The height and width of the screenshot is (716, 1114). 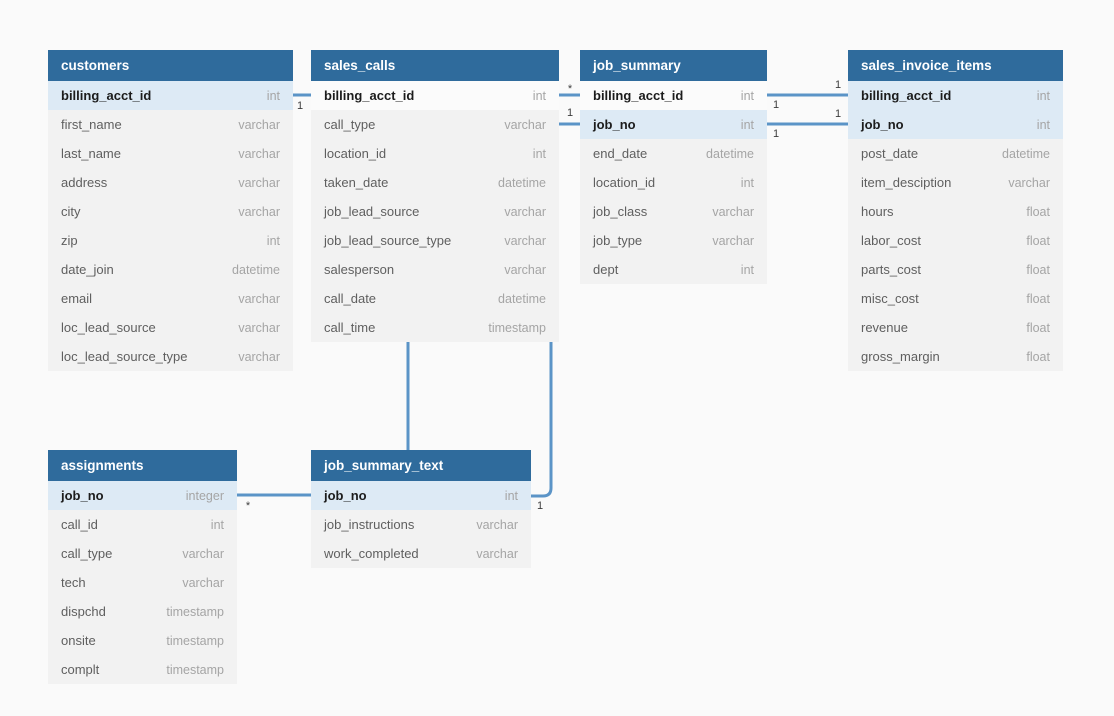 What do you see at coordinates (142, 611) in the screenshot?
I see `field-row-assignments-dispchd: dispchd timestamp` at bounding box center [142, 611].